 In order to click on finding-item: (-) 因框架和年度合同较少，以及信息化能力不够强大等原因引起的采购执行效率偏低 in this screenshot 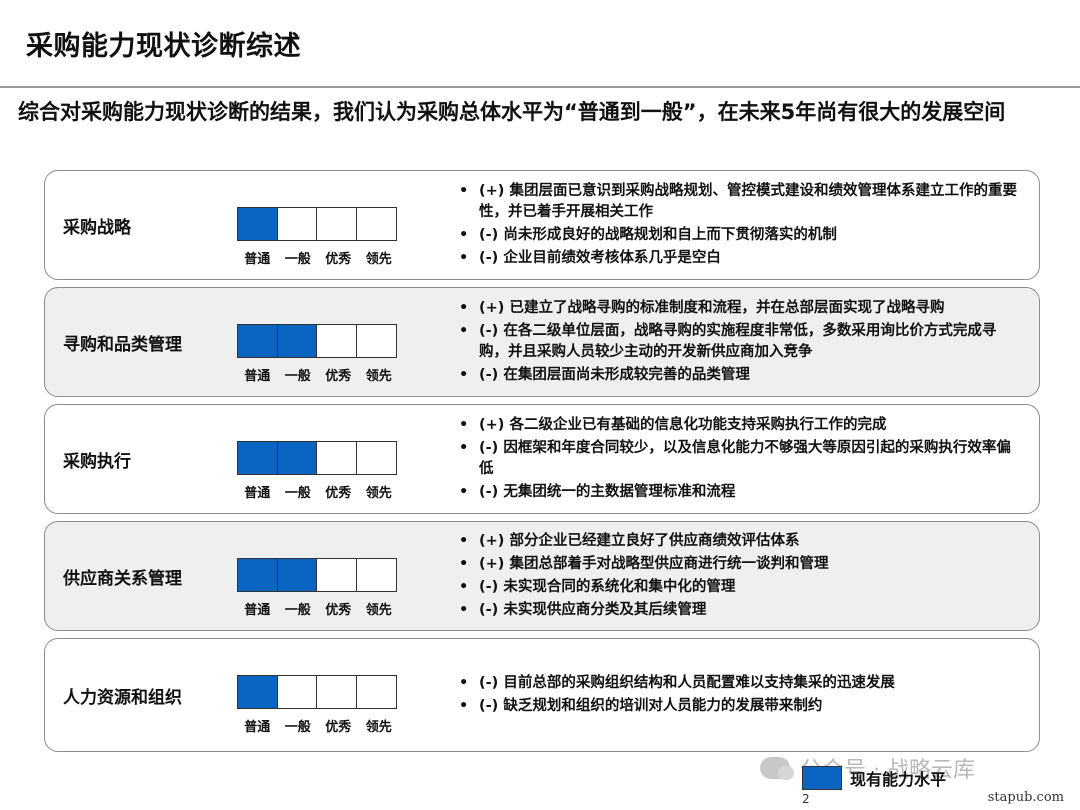, I will do `click(741, 459)`.